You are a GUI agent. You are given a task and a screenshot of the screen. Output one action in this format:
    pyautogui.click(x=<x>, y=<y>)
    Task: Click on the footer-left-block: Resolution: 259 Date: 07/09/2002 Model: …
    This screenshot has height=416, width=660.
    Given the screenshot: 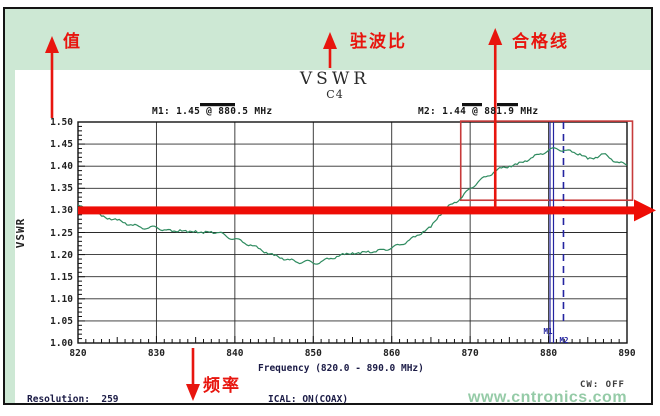 What is the action you would take?
    pyautogui.click(x=73, y=395)
    